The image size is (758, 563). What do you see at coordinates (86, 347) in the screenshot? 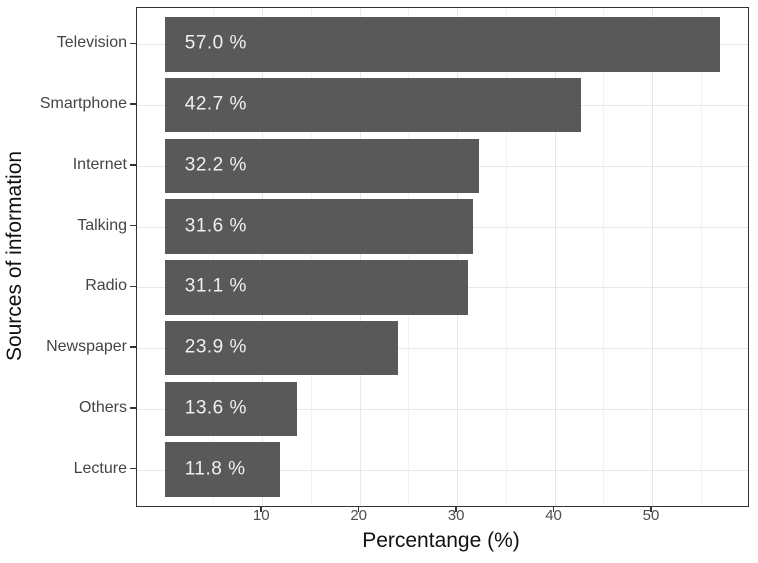
I see `y-tick-label-newspaper: Newspaper` at bounding box center [86, 347].